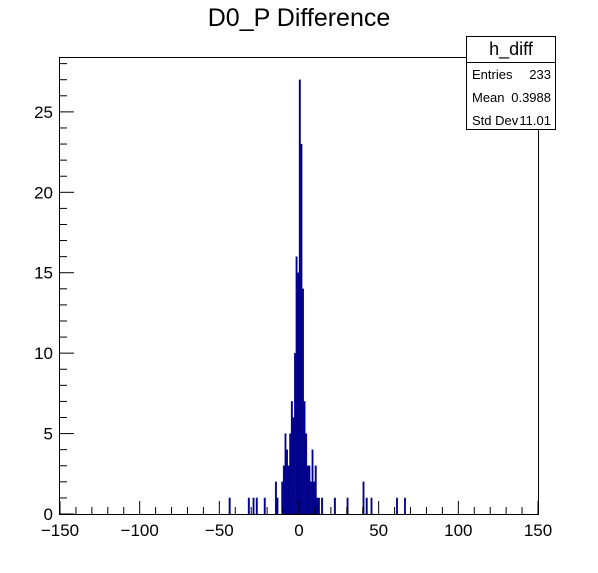  I want to click on stats-row-entries: Entries 233, so click(511, 74).